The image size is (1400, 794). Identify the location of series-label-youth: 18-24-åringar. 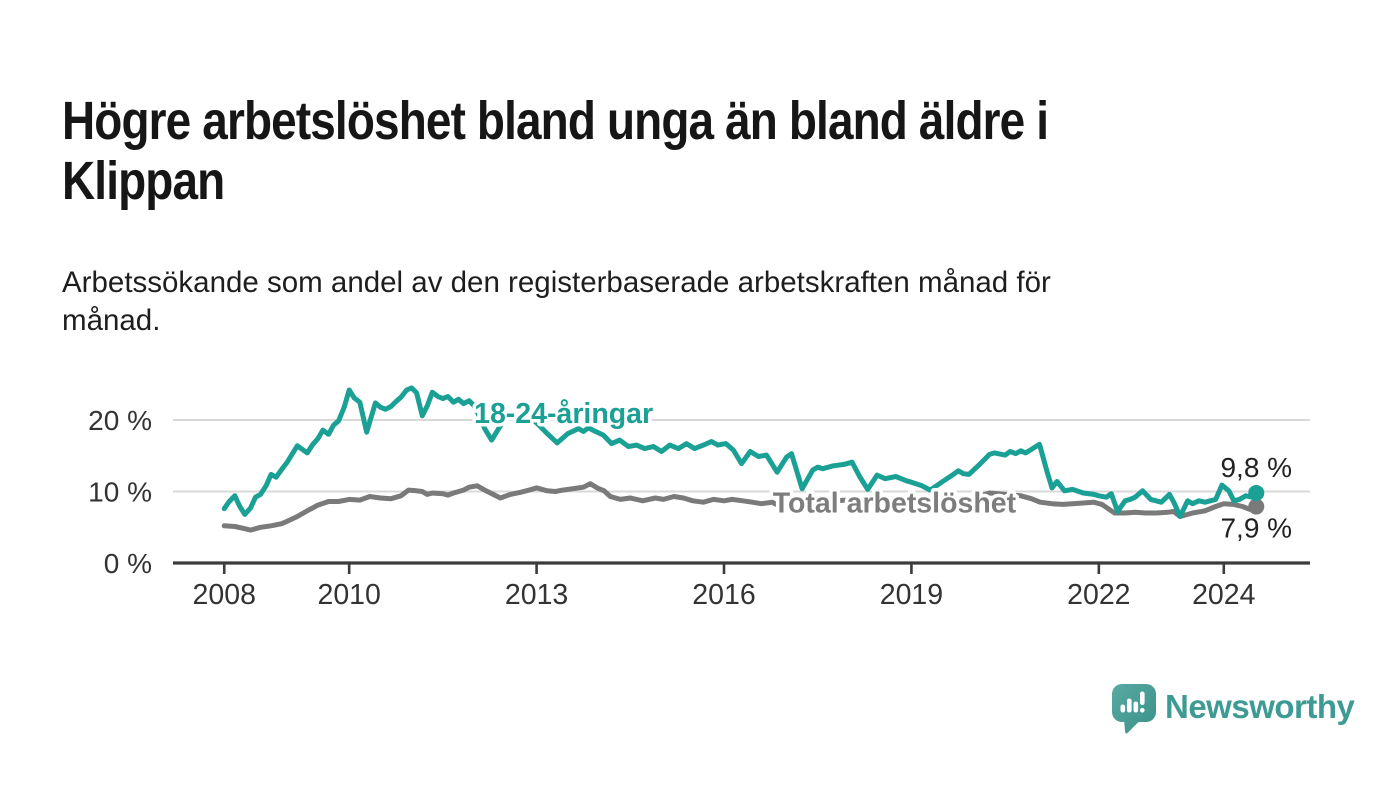
(563, 414).